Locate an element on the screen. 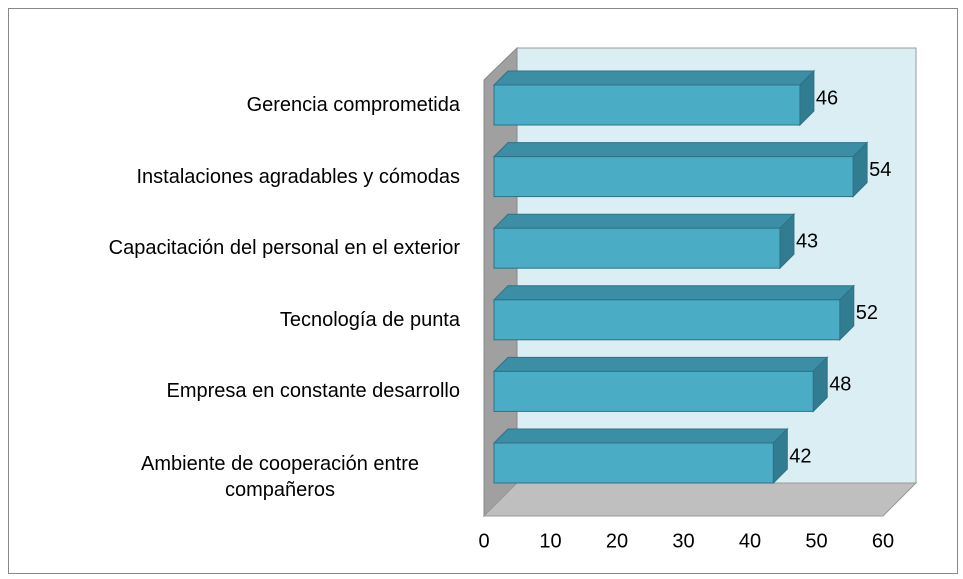 This screenshot has width=963, height=579. category-label: Tecnología de punta is located at coordinates (369, 319).